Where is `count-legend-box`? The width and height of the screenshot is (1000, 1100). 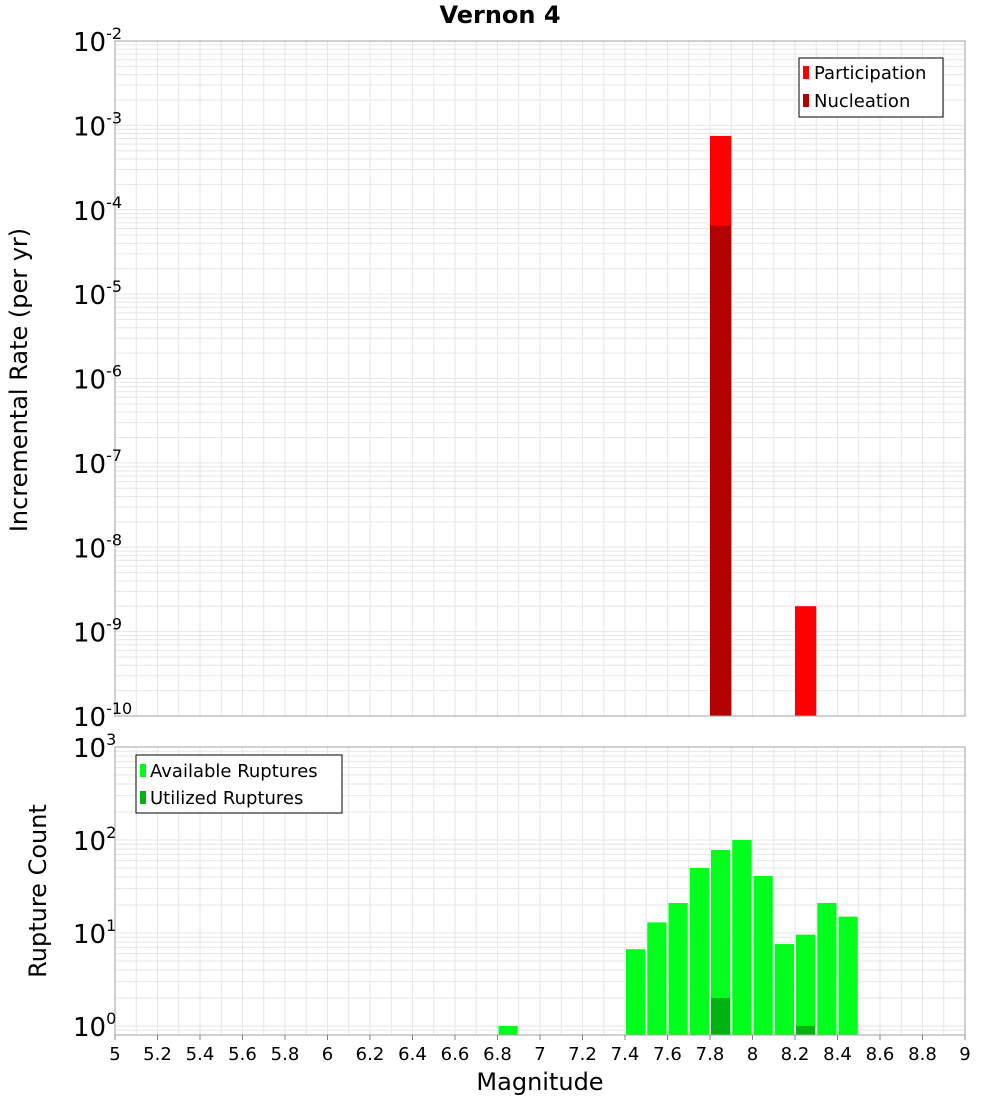 count-legend-box is located at coordinates (239, 784).